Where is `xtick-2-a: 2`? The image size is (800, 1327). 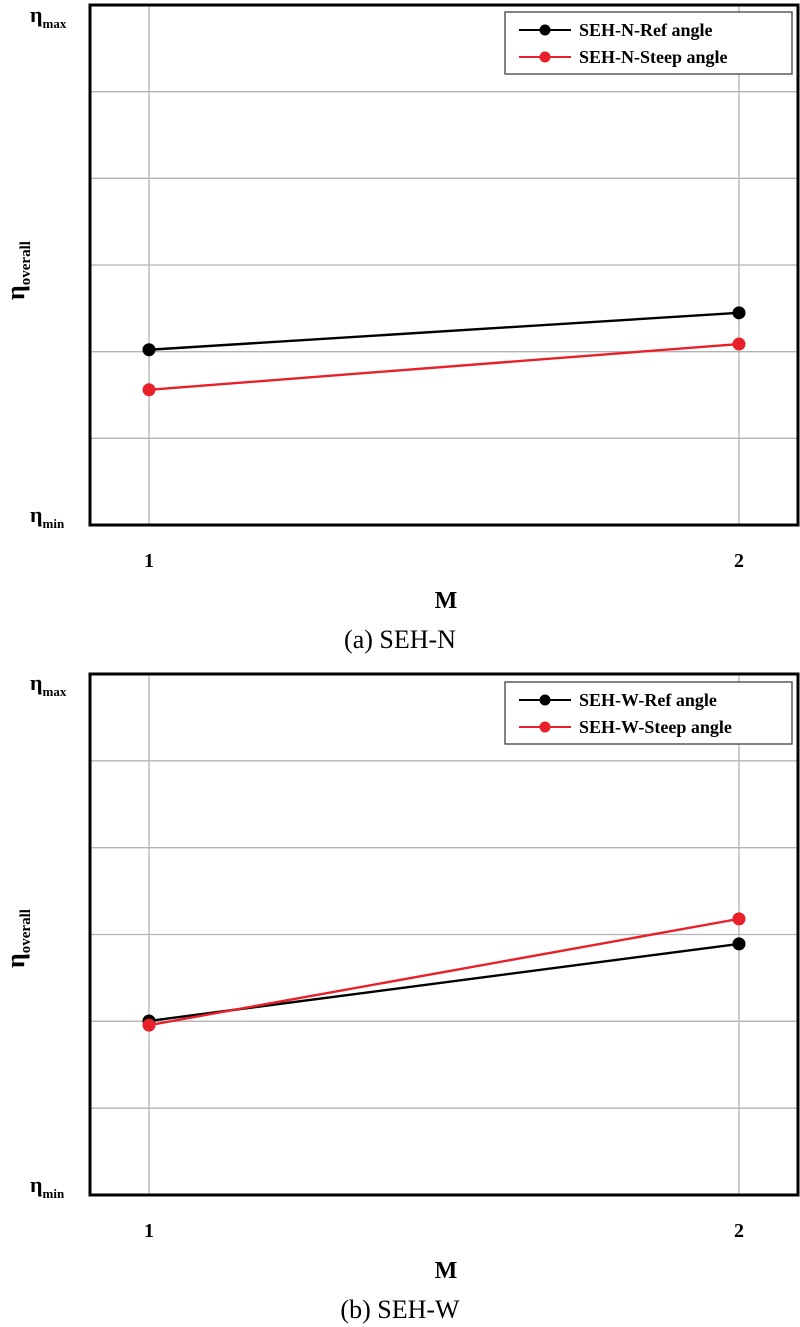
xtick-2-a: 2 is located at coordinates (739, 561).